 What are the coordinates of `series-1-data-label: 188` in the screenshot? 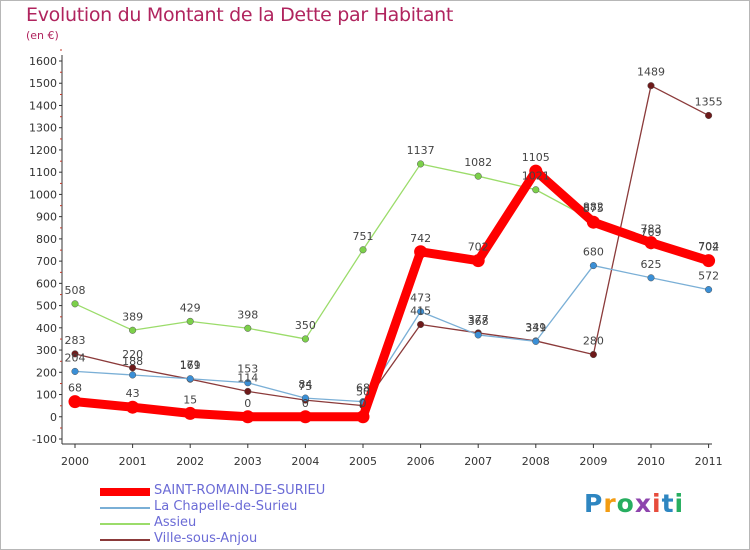 It's located at (132, 361).